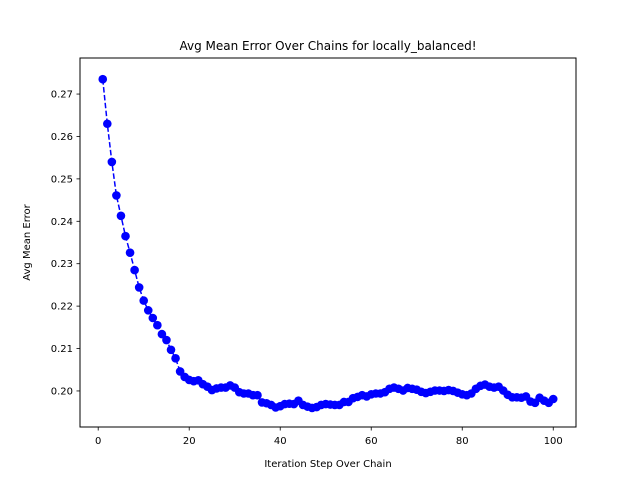  Describe the element at coordinates (98, 441) in the screenshot. I see `x-tick-label: 0` at that location.